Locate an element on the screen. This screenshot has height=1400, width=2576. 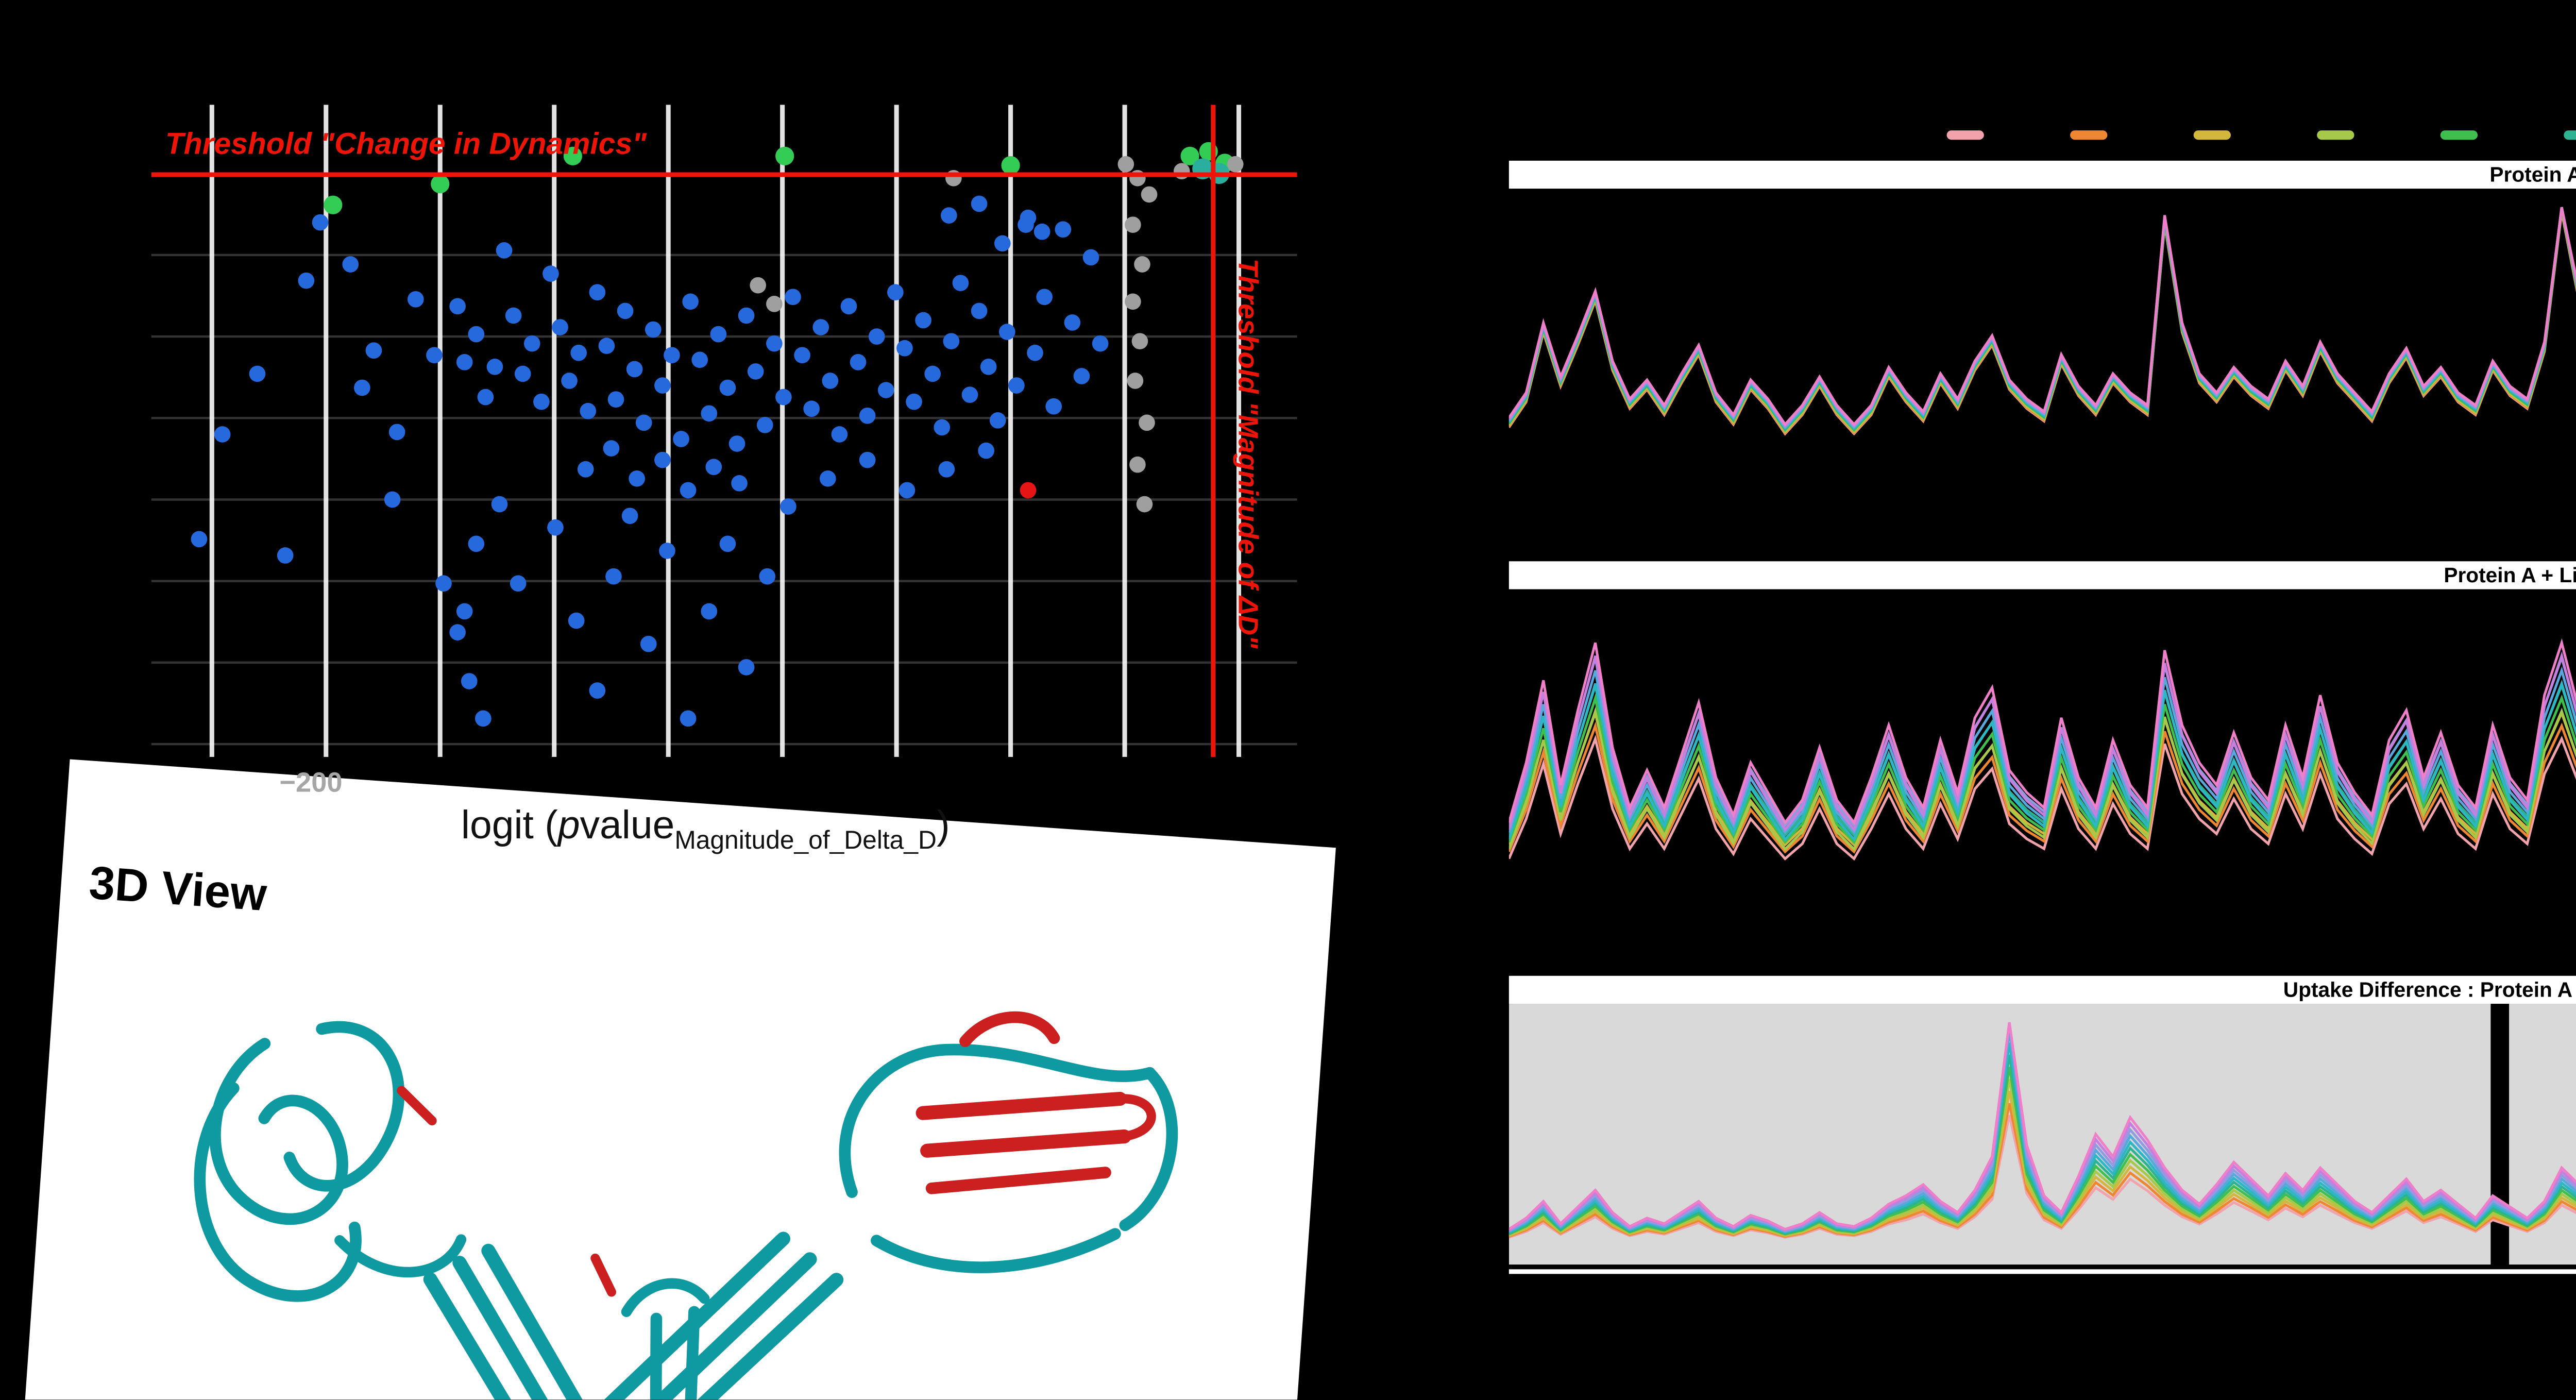
uptake-chart-protein-a is located at coordinates (2042, 366).